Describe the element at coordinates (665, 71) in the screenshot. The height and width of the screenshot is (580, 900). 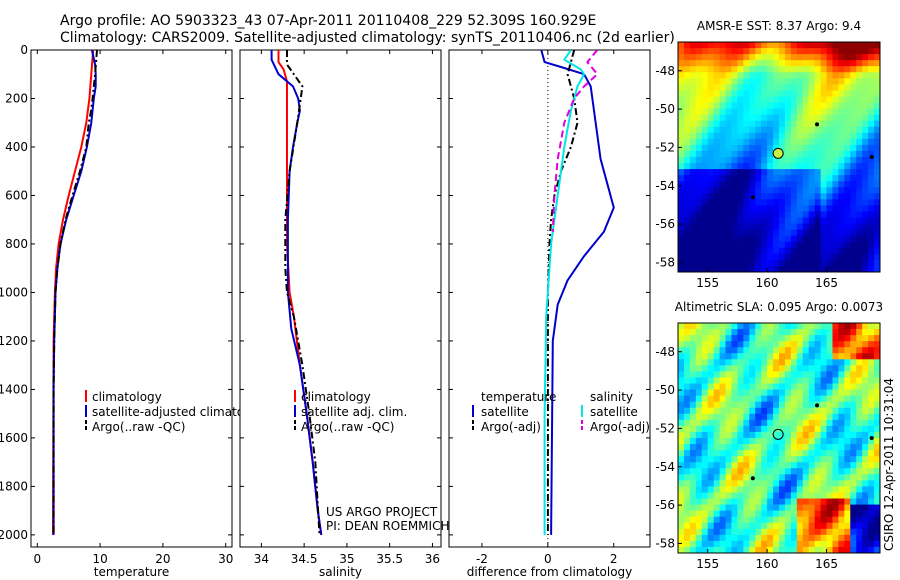
I see `map-ytick-label: -48` at that location.